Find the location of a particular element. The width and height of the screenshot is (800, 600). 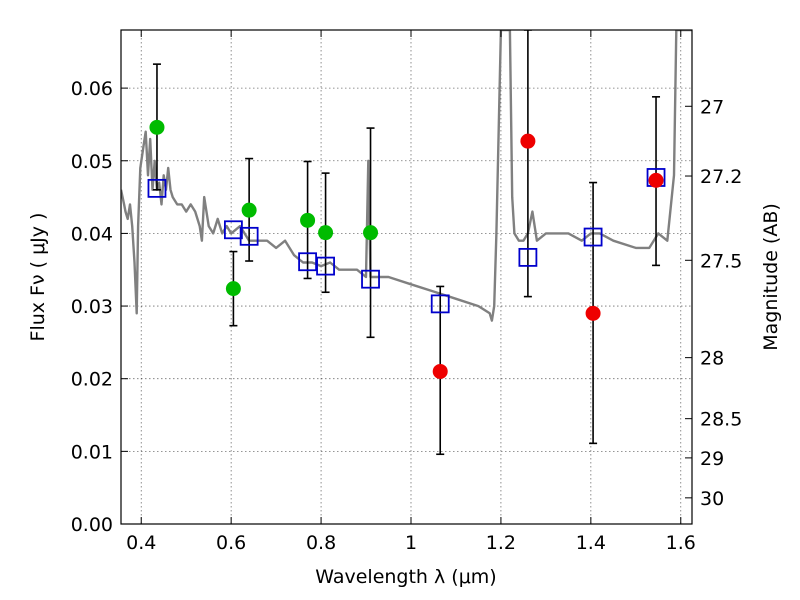

x-axis-label: Wavelength λ (μm) is located at coordinates (405, 577).